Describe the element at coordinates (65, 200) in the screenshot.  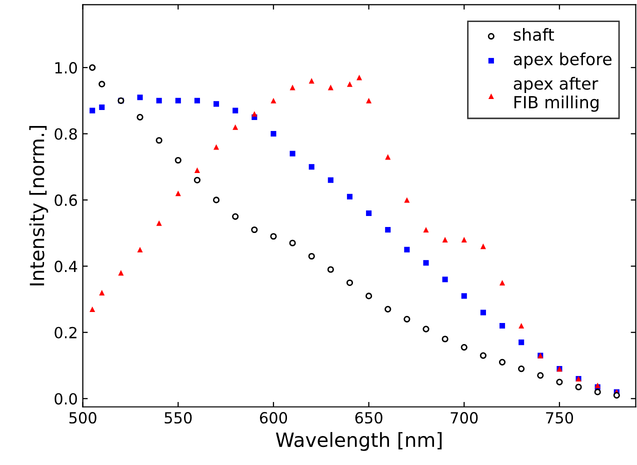
I see `y-tick-label: 0.6` at that location.